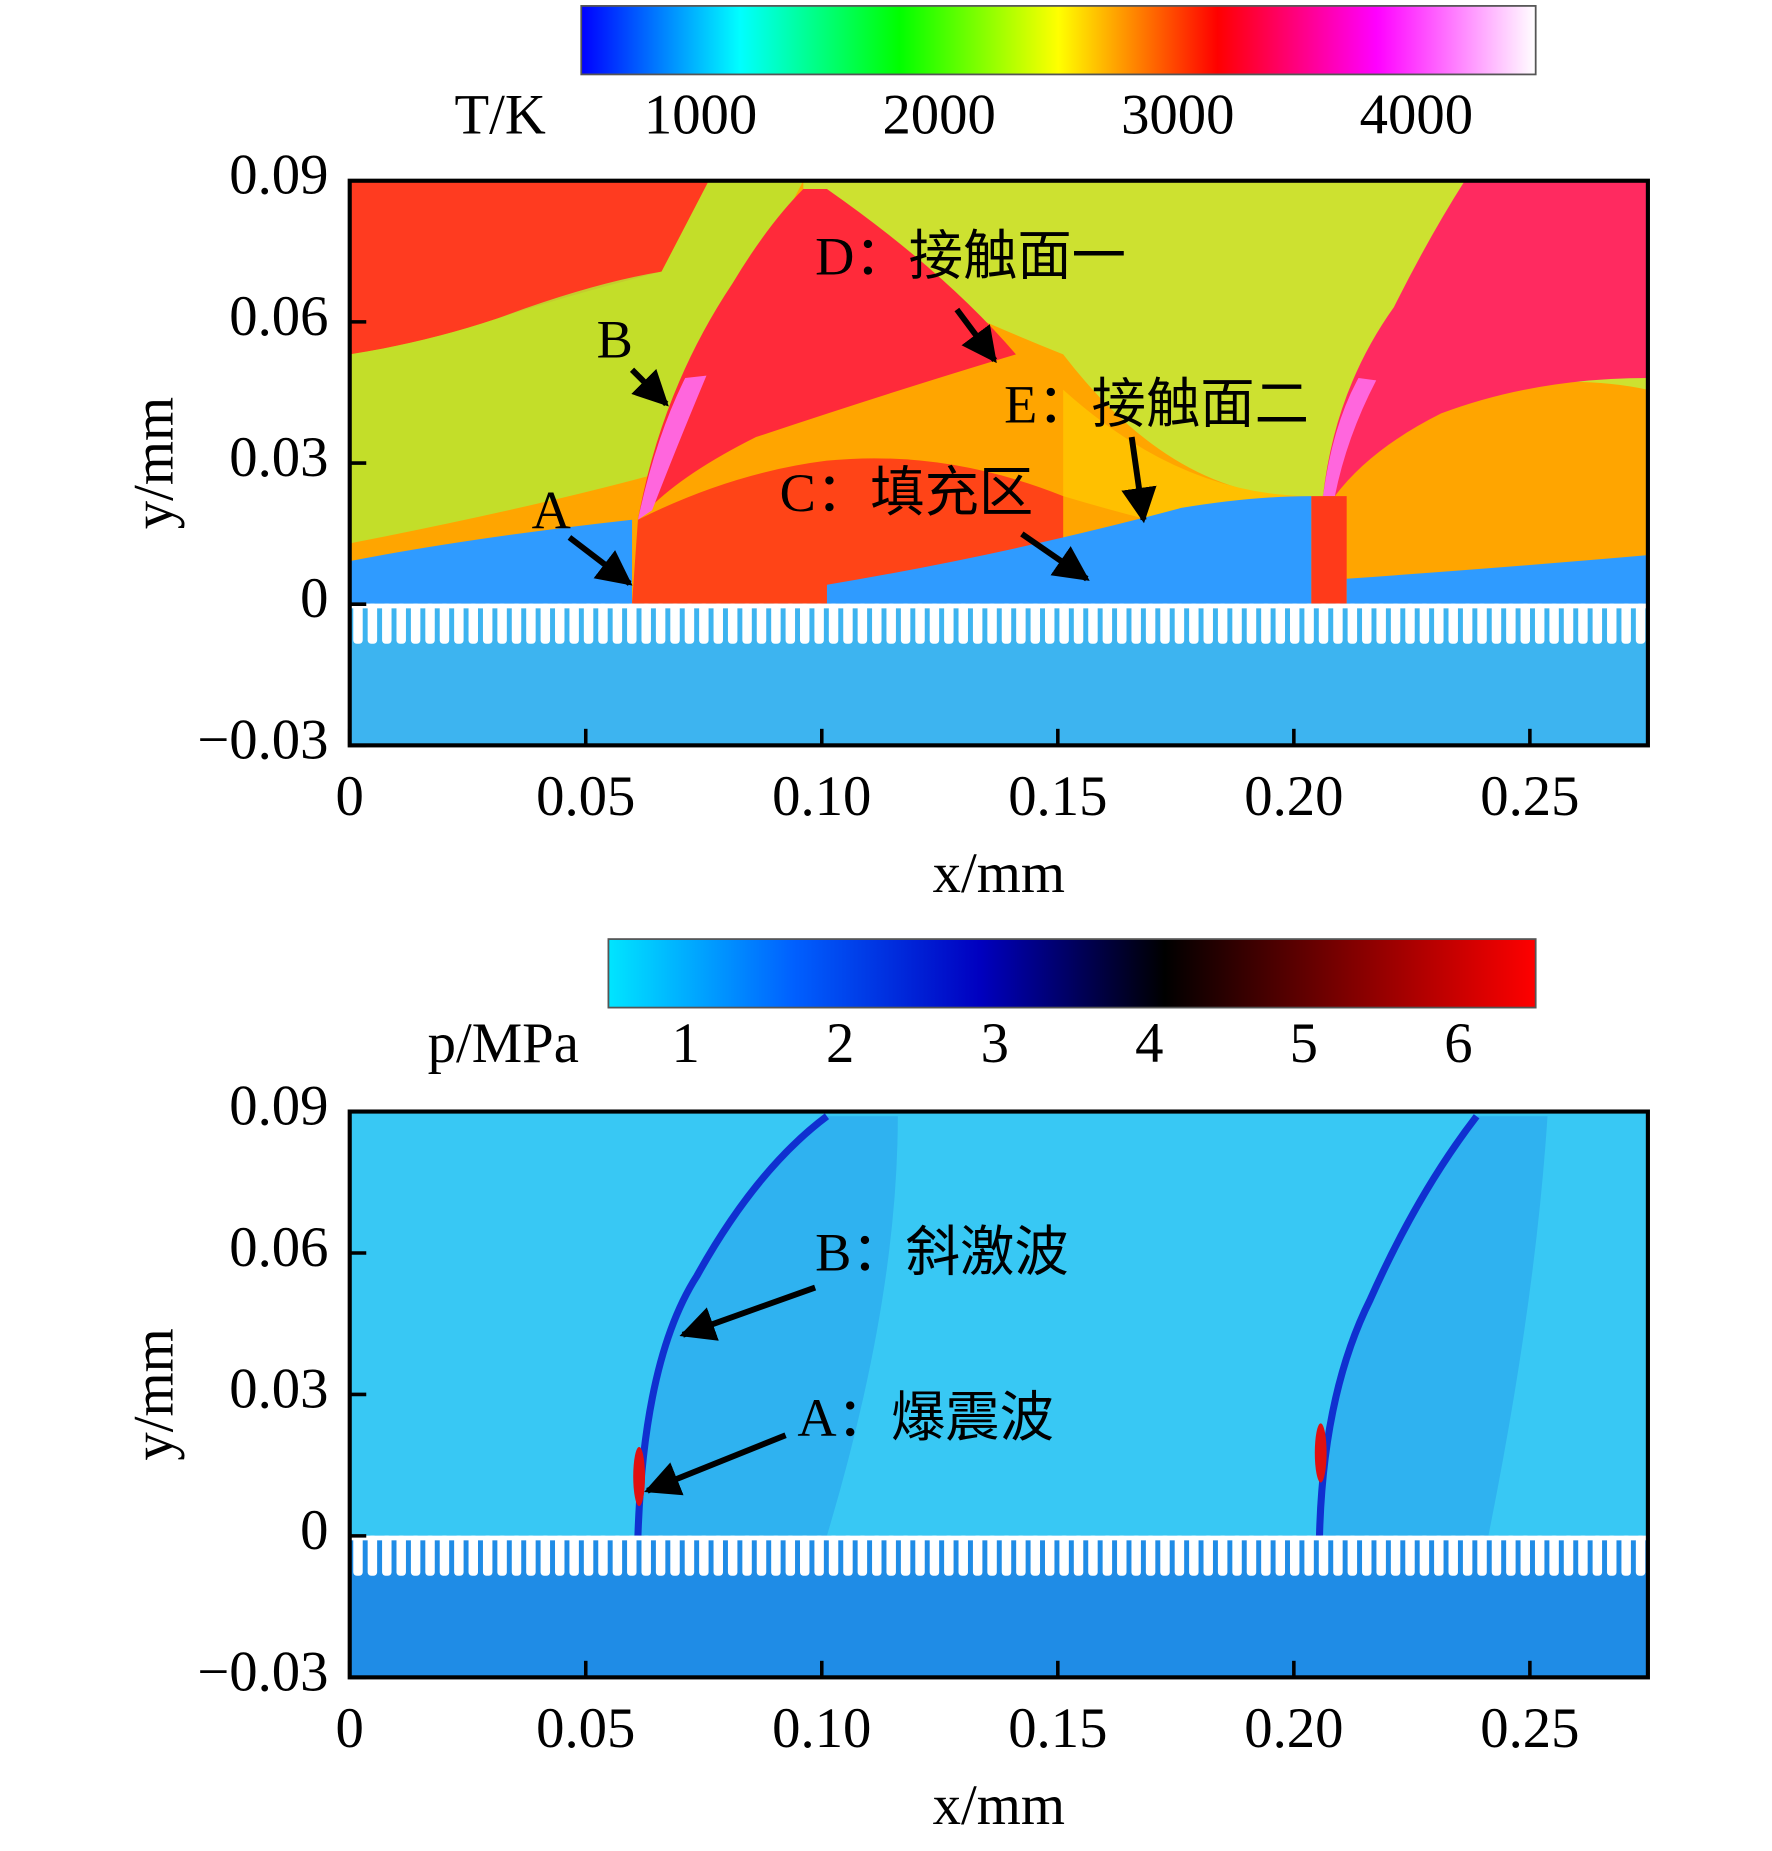 This screenshot has height=1851, width=1772. I want to click on x-tick-label: 0.25, so click(1529, 796).